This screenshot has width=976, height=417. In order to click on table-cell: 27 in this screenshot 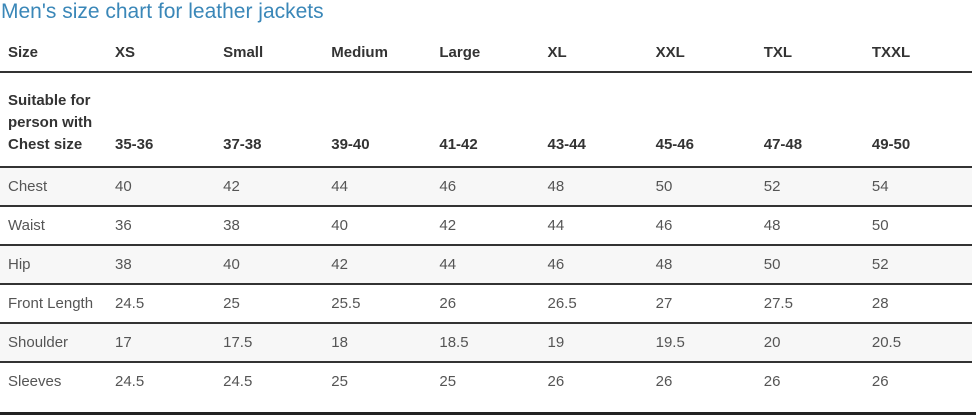, I will do `click(701, 304)`.